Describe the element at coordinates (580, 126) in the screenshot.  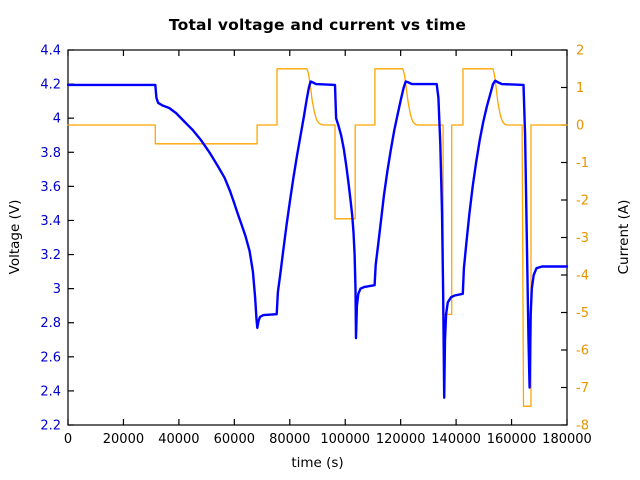
I see `y2-tick-label: 0` at that location.